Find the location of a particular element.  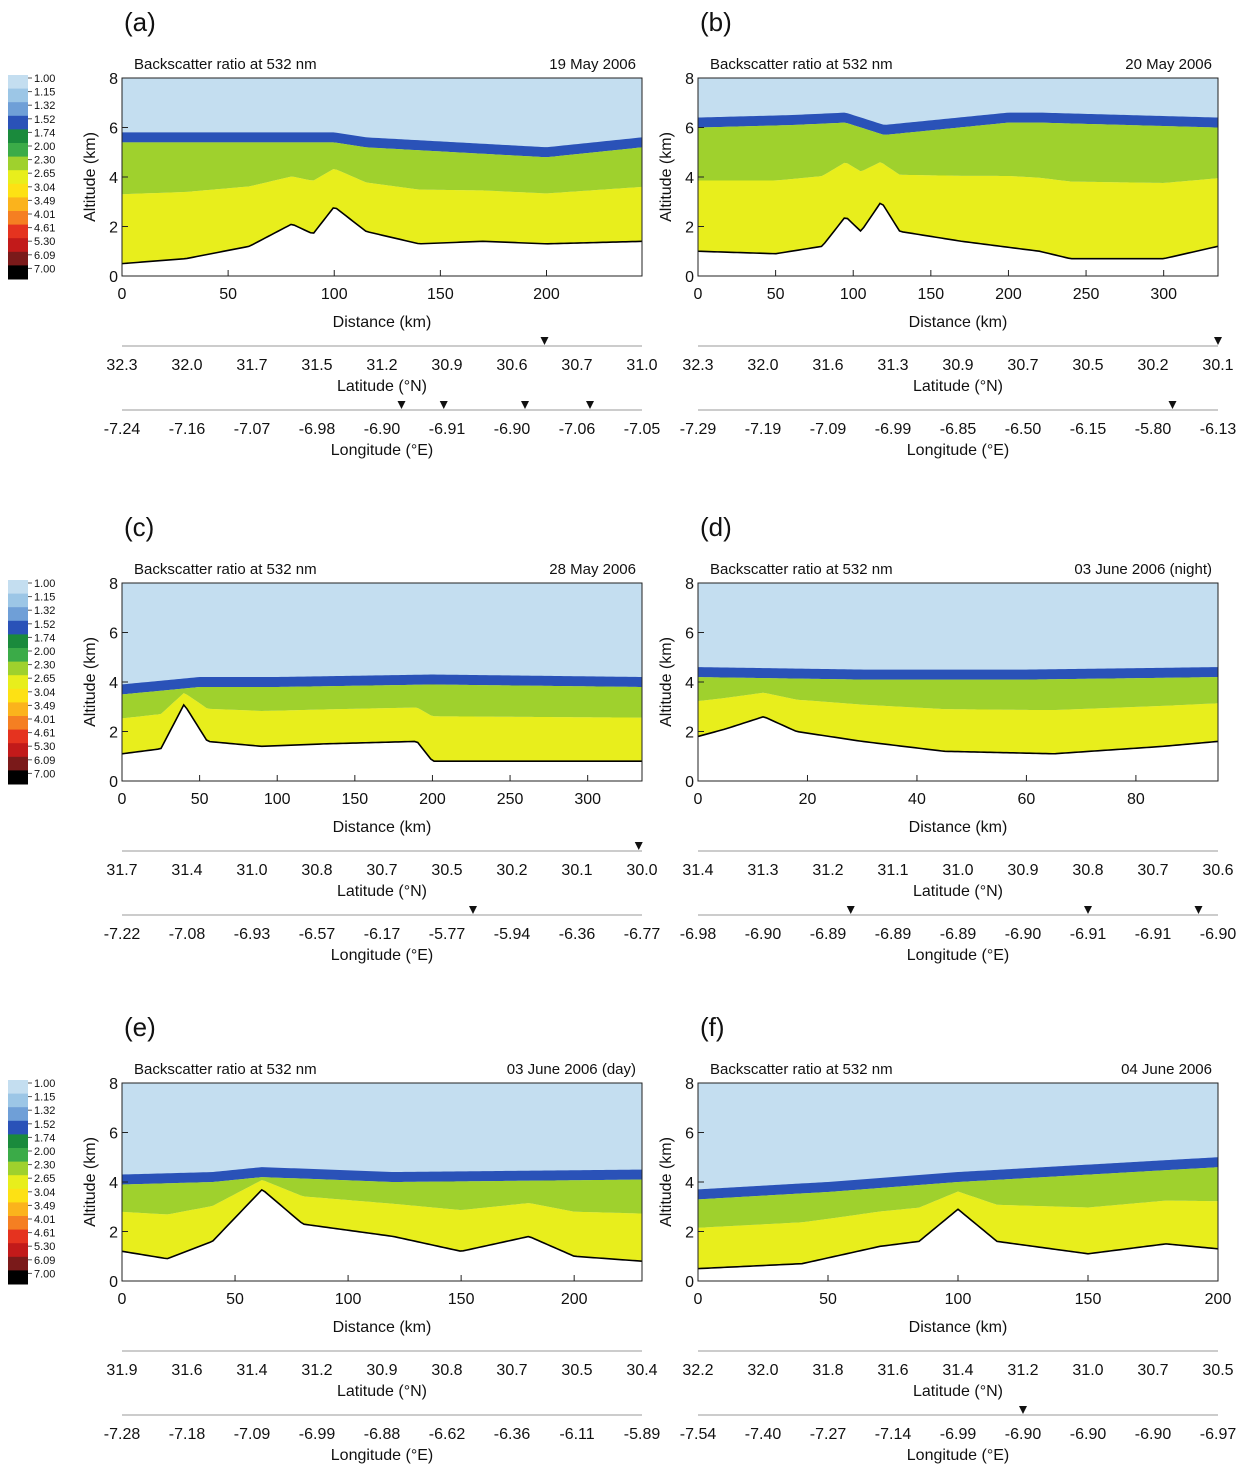

latitude-tick-label: 32.2 is located at coordinates (697, 1370).